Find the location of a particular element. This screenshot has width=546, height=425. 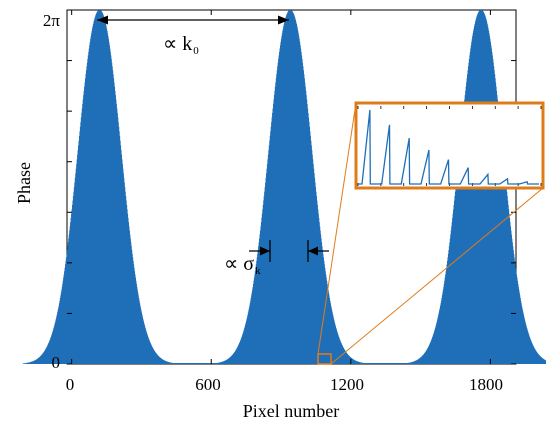

x-tick-label-1800: 1800 is located at coordinates (486, 384).